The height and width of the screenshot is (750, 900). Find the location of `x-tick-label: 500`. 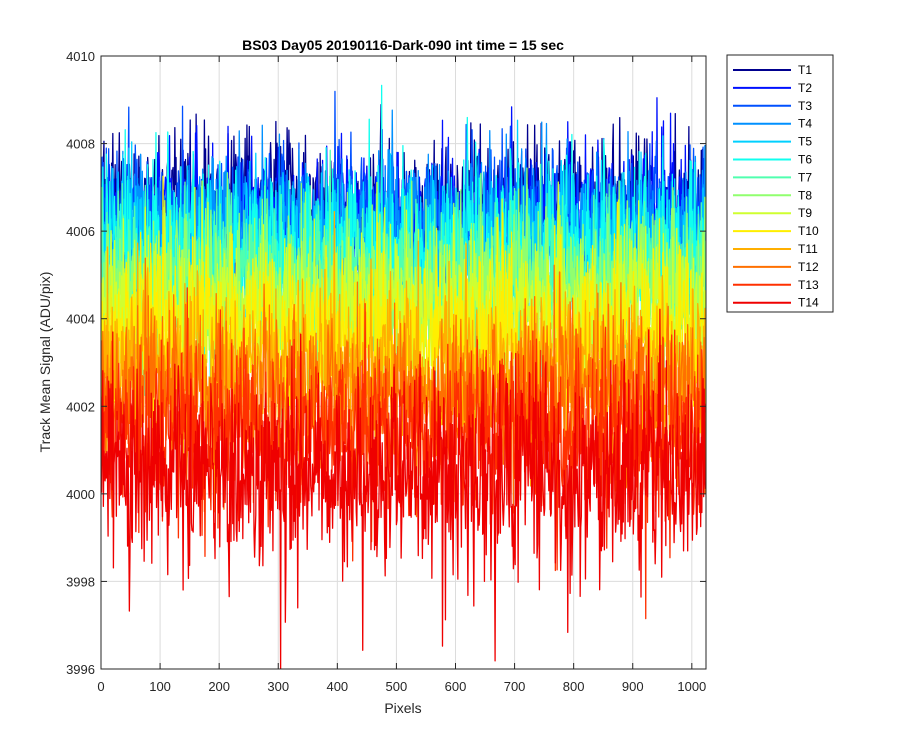

x-tick-label: 500 is located at coordinates (397, 686).